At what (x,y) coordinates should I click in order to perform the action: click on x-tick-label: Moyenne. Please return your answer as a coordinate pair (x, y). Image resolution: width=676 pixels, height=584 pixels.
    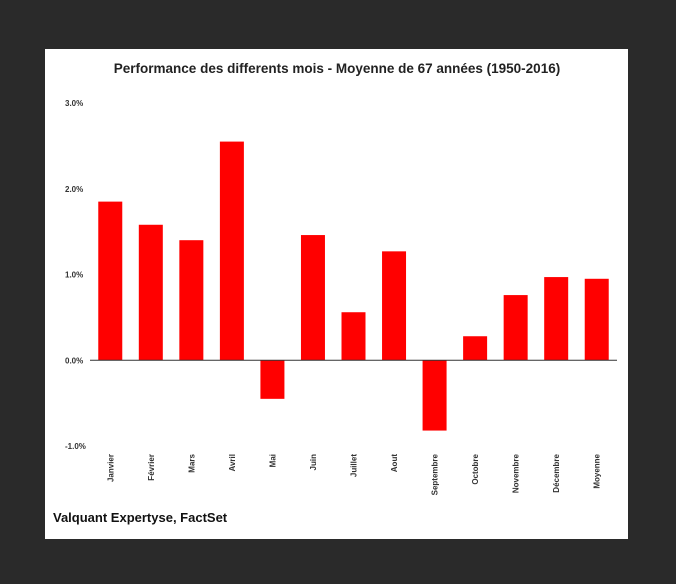
    Looking at the image, I should click on (597, 470).